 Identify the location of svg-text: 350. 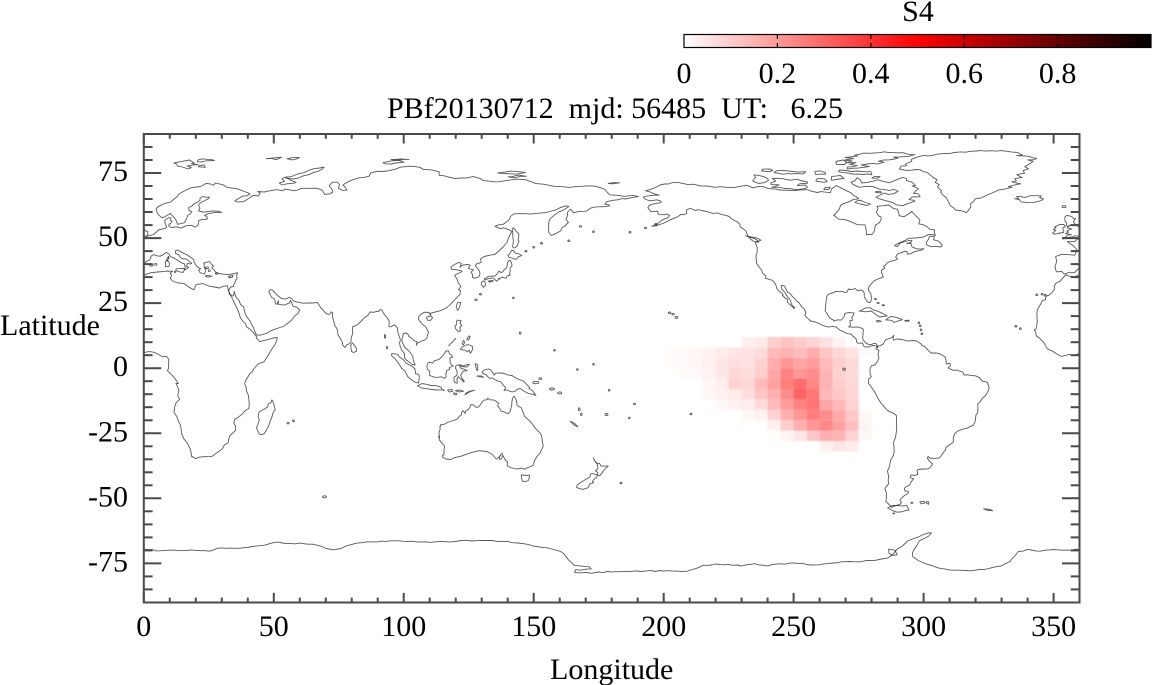
(1053, 626).